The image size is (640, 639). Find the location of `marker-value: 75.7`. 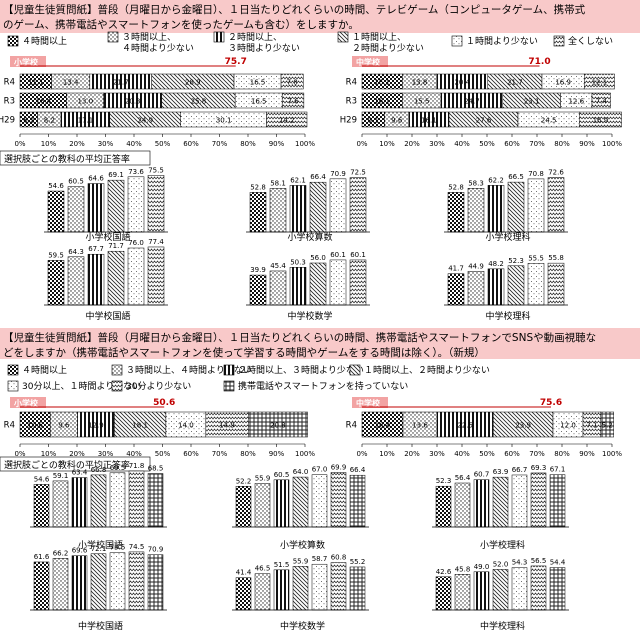

marker-value: 75.7 is located at coordinates (236, 62).